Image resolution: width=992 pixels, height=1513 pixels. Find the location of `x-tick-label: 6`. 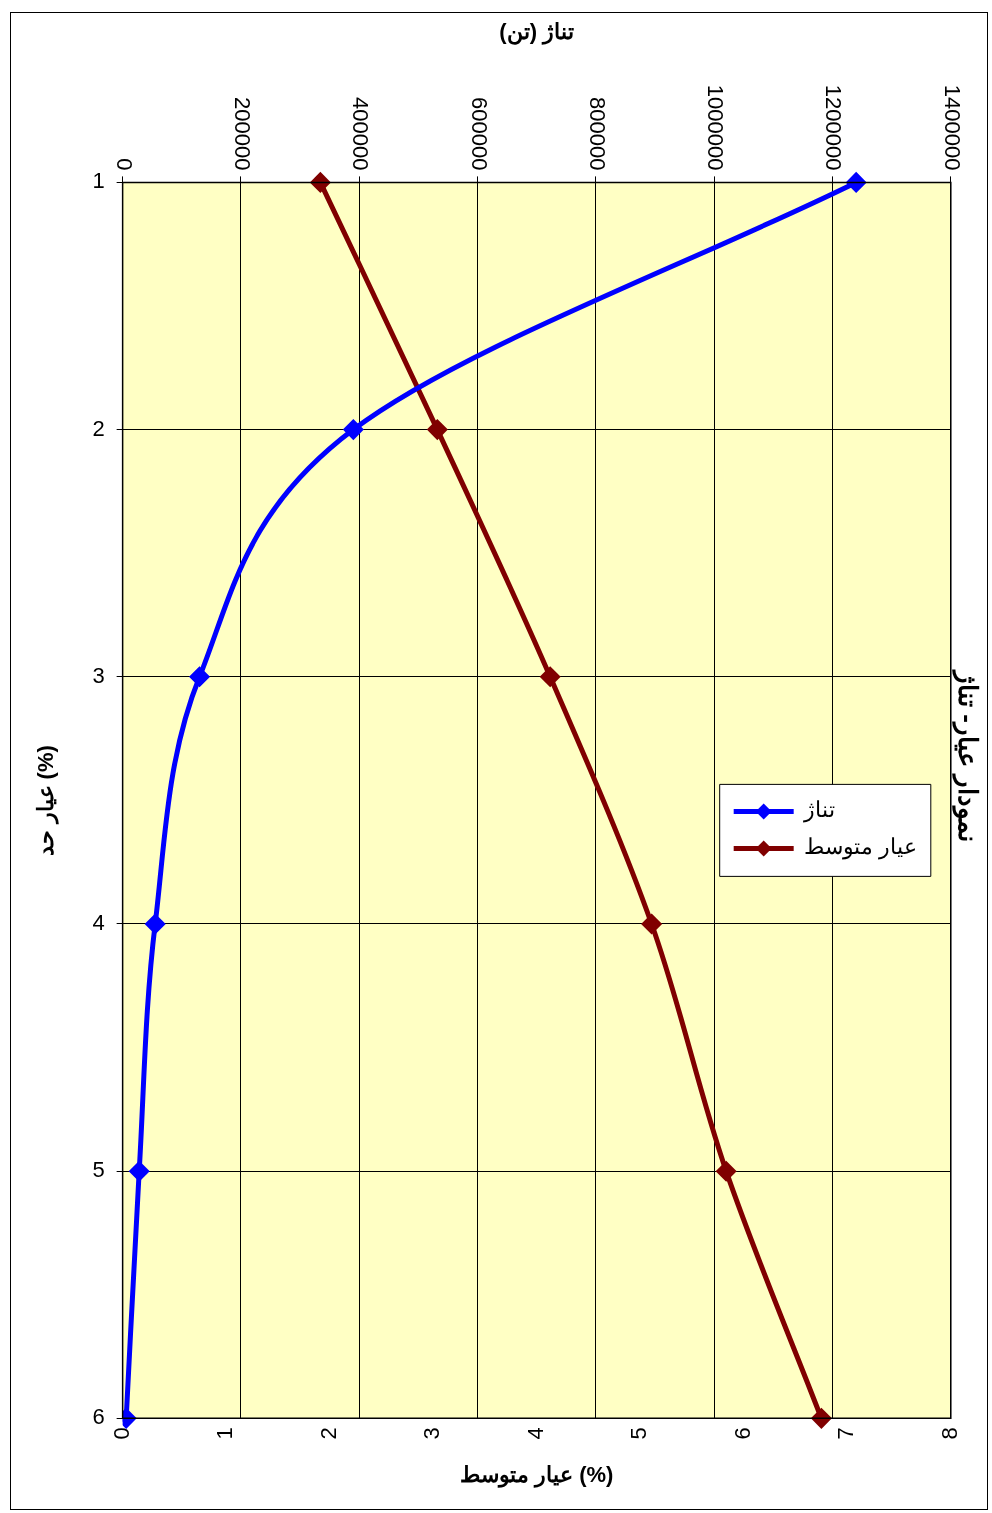

x-tick-label: 6 is located at coordinates (742, 1433).